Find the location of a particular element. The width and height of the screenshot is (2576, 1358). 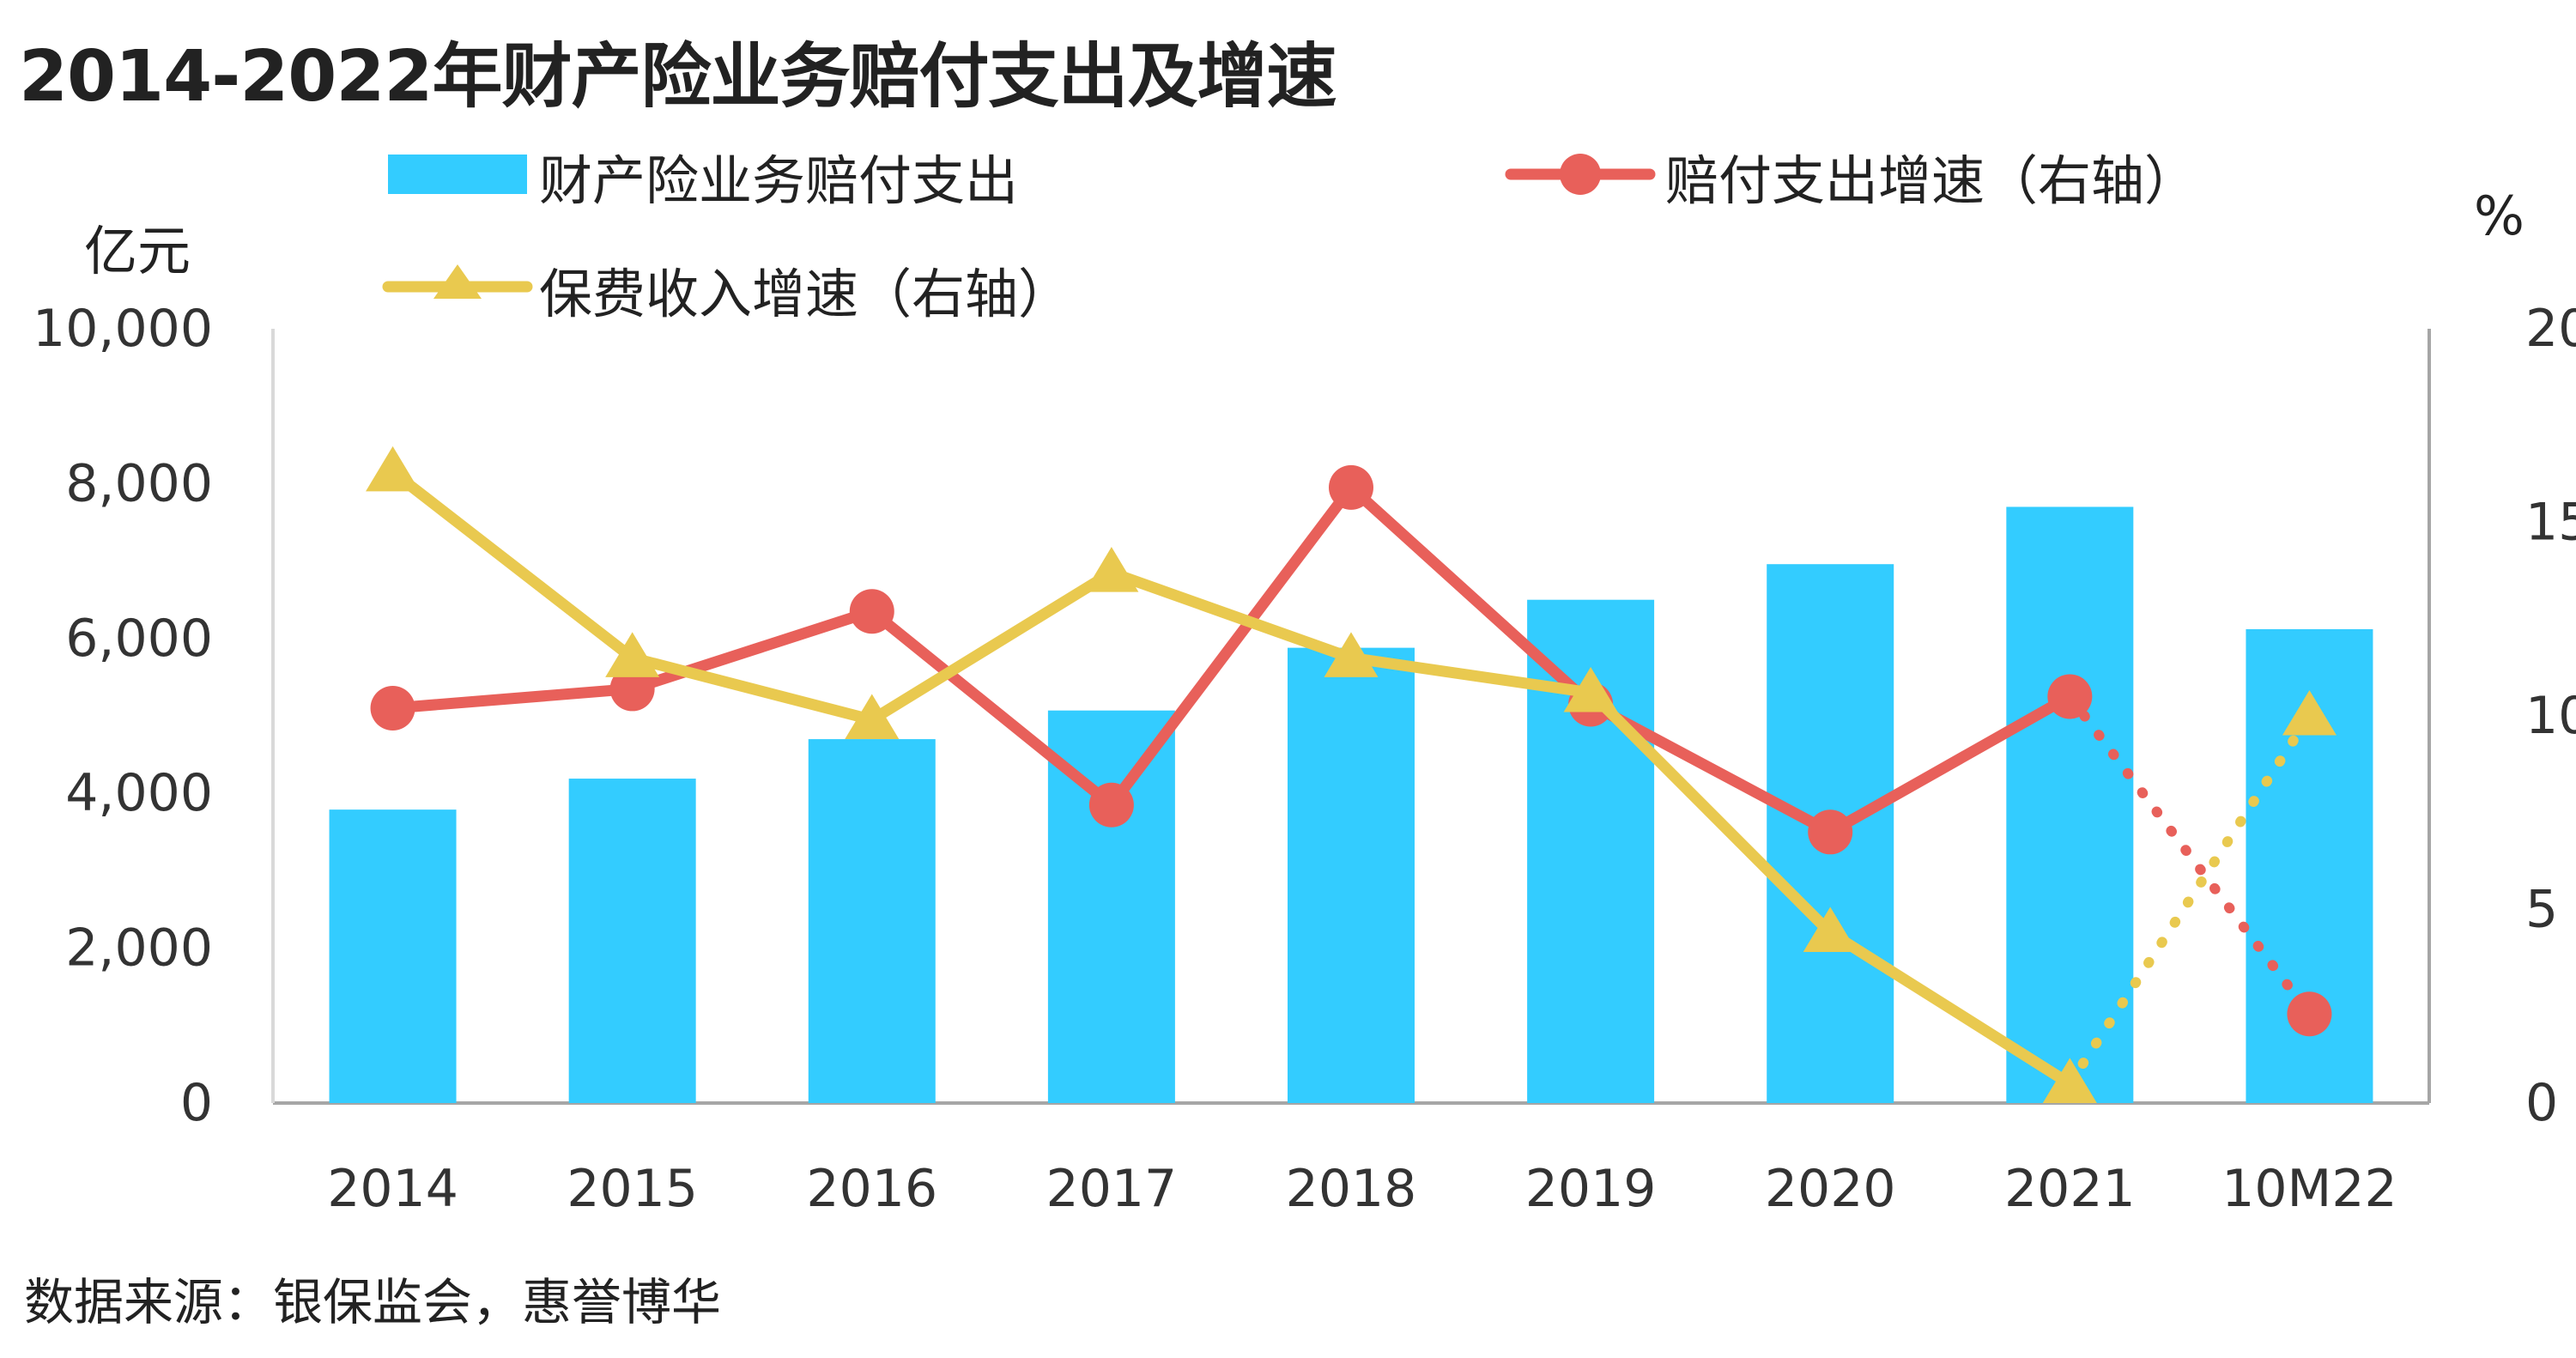

left-axis-tick-label: 4,000 is located at coordinates (139, 793).